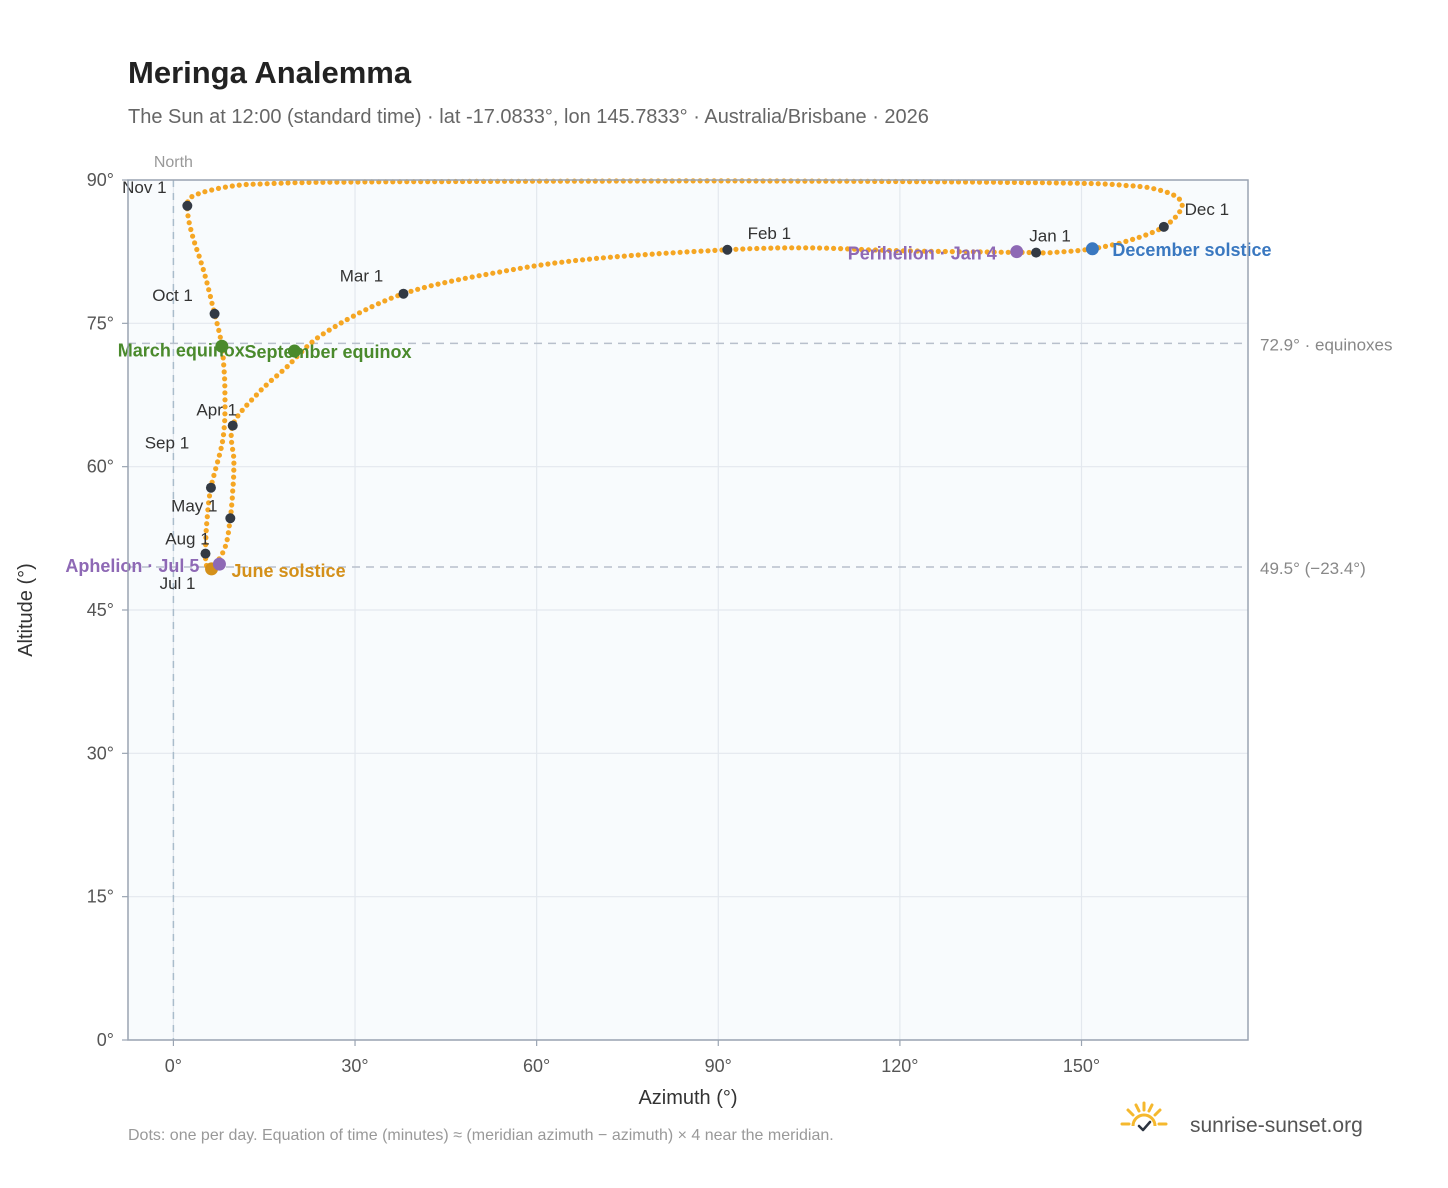  What do you see at coordinates (187, 539) in the screenshot?
I see `month-marker-label: Aug 1` at bounding box center [187, 539].